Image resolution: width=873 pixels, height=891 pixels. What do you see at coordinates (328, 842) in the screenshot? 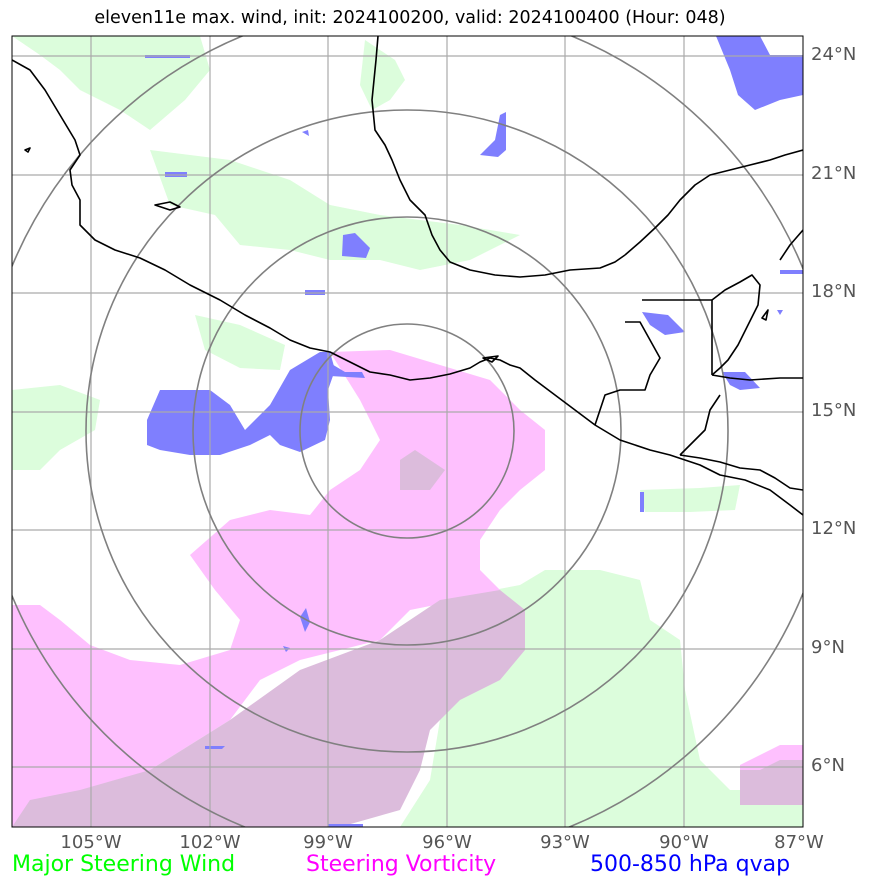
I see `lon-label-99w: 99°W` at bounding box center [328, 842].